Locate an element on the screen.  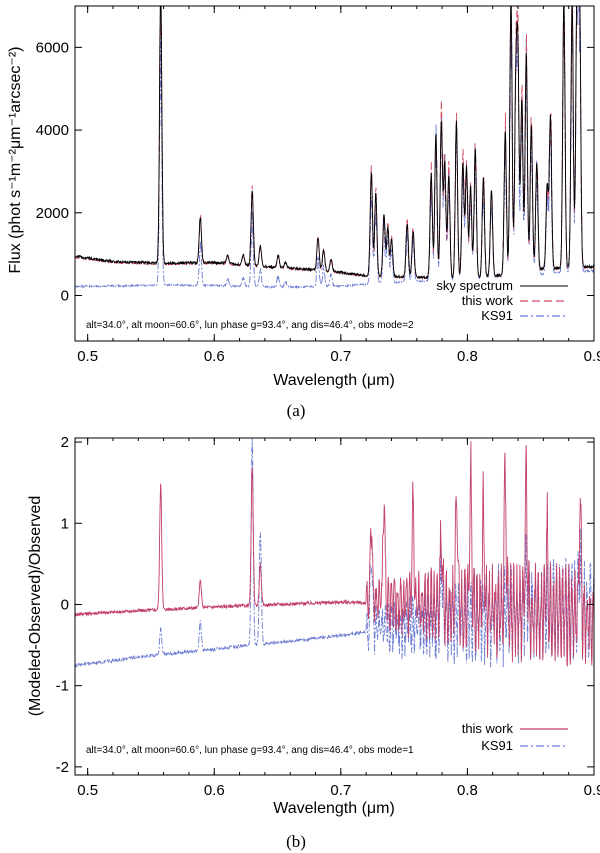
panel-b-xlabel: Wavelength (μm) is located at coordinates (334, 808).